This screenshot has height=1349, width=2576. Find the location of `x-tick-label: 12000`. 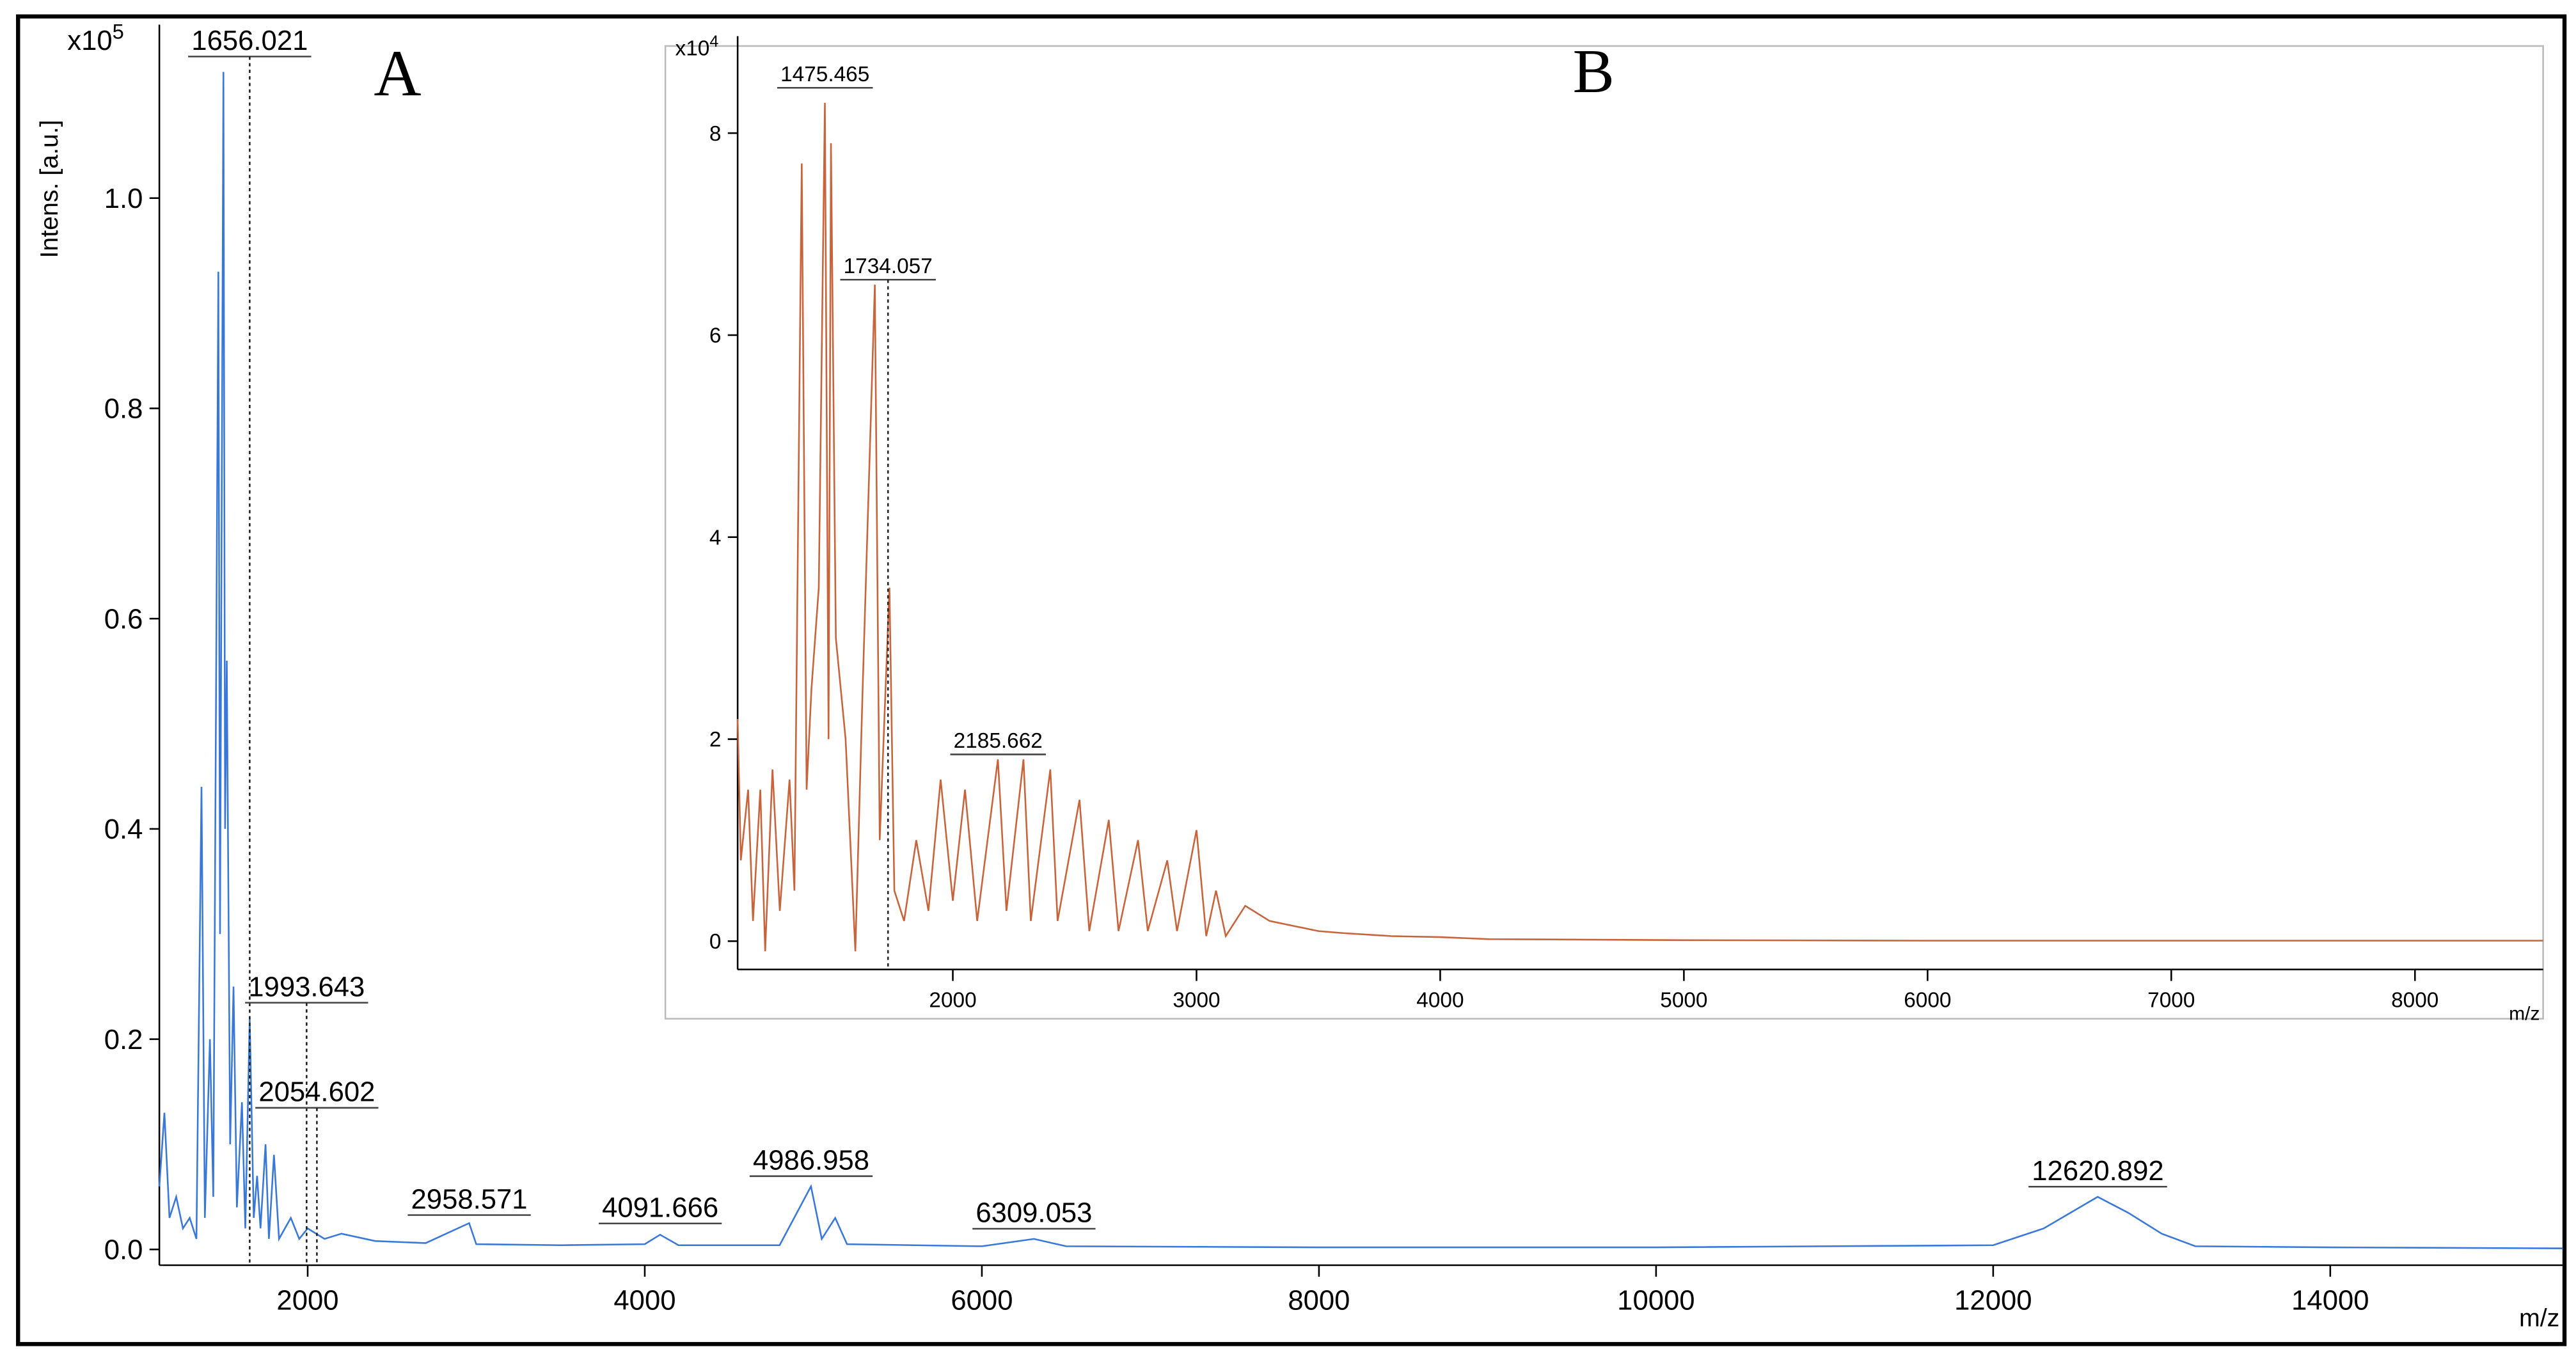

x-tick-label: 12000 is located at coordinates (1993, 1300).